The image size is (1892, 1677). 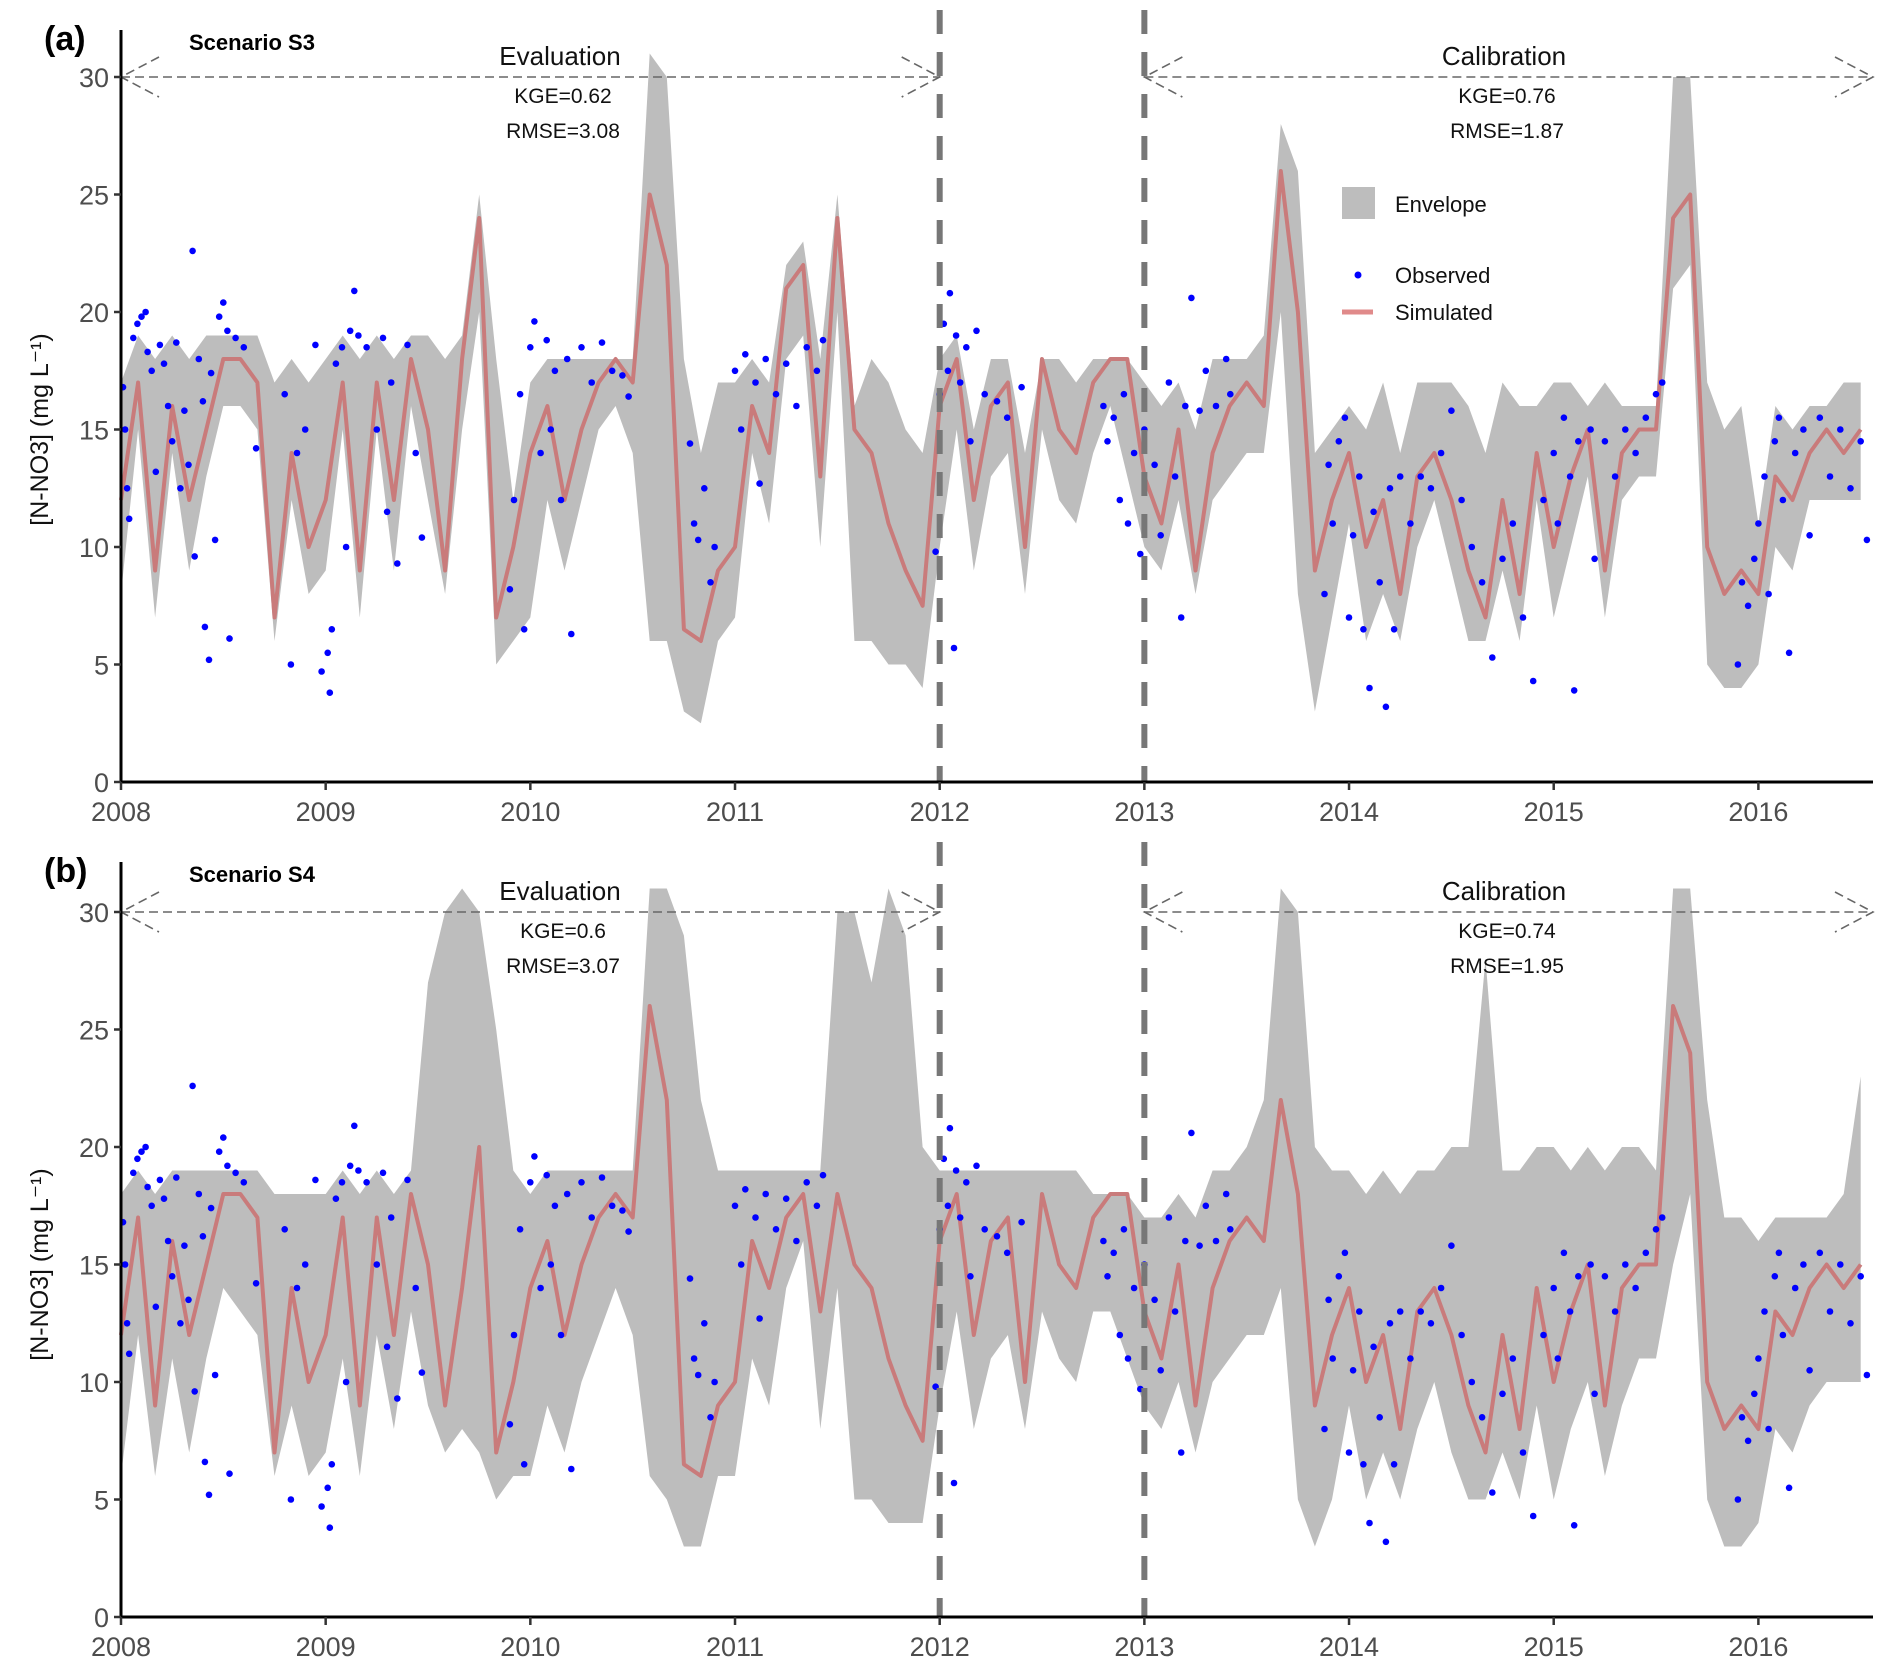 I want to click on period-arrowhead, so click(x=1854, y=912).